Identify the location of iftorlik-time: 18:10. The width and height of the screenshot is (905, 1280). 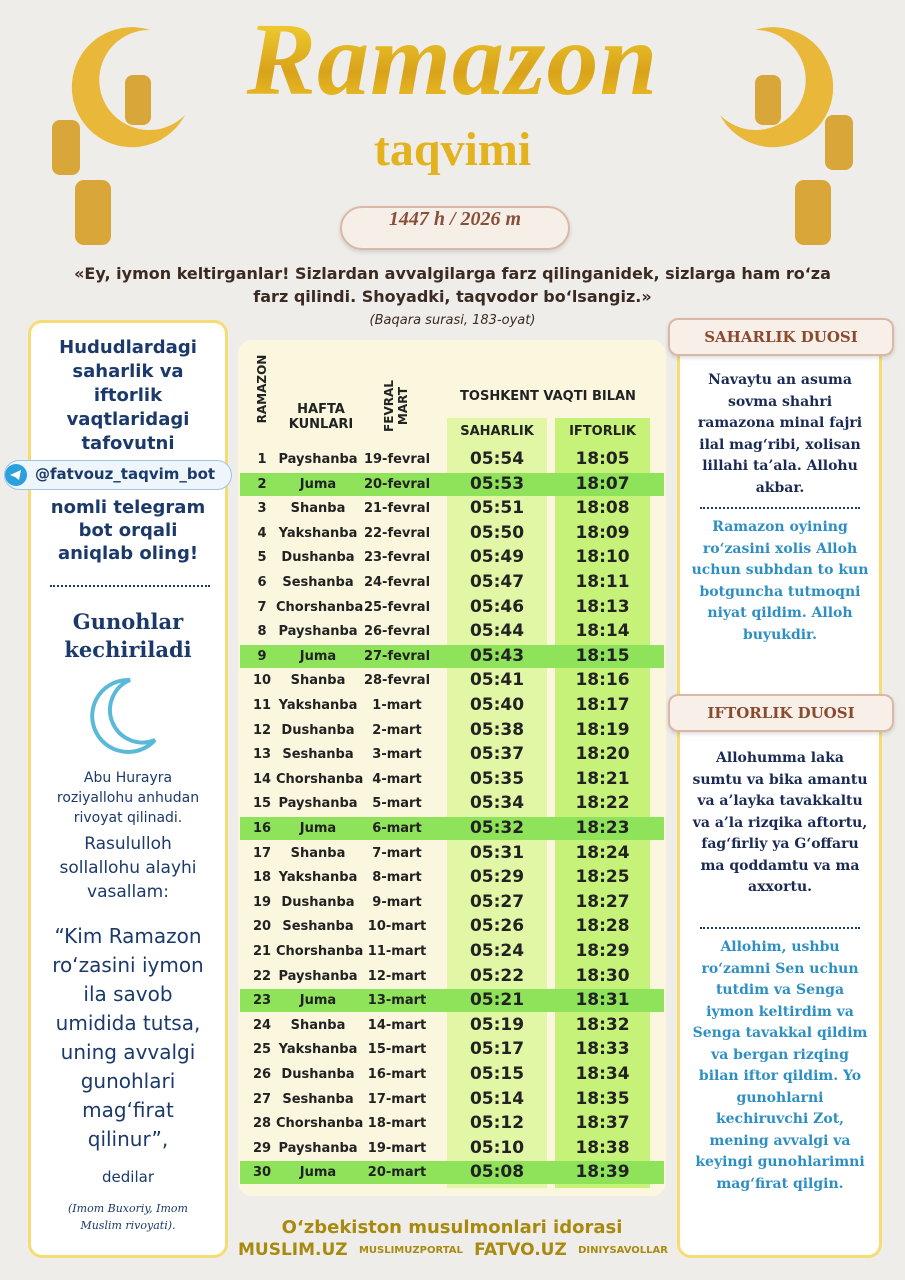
(602, 557).